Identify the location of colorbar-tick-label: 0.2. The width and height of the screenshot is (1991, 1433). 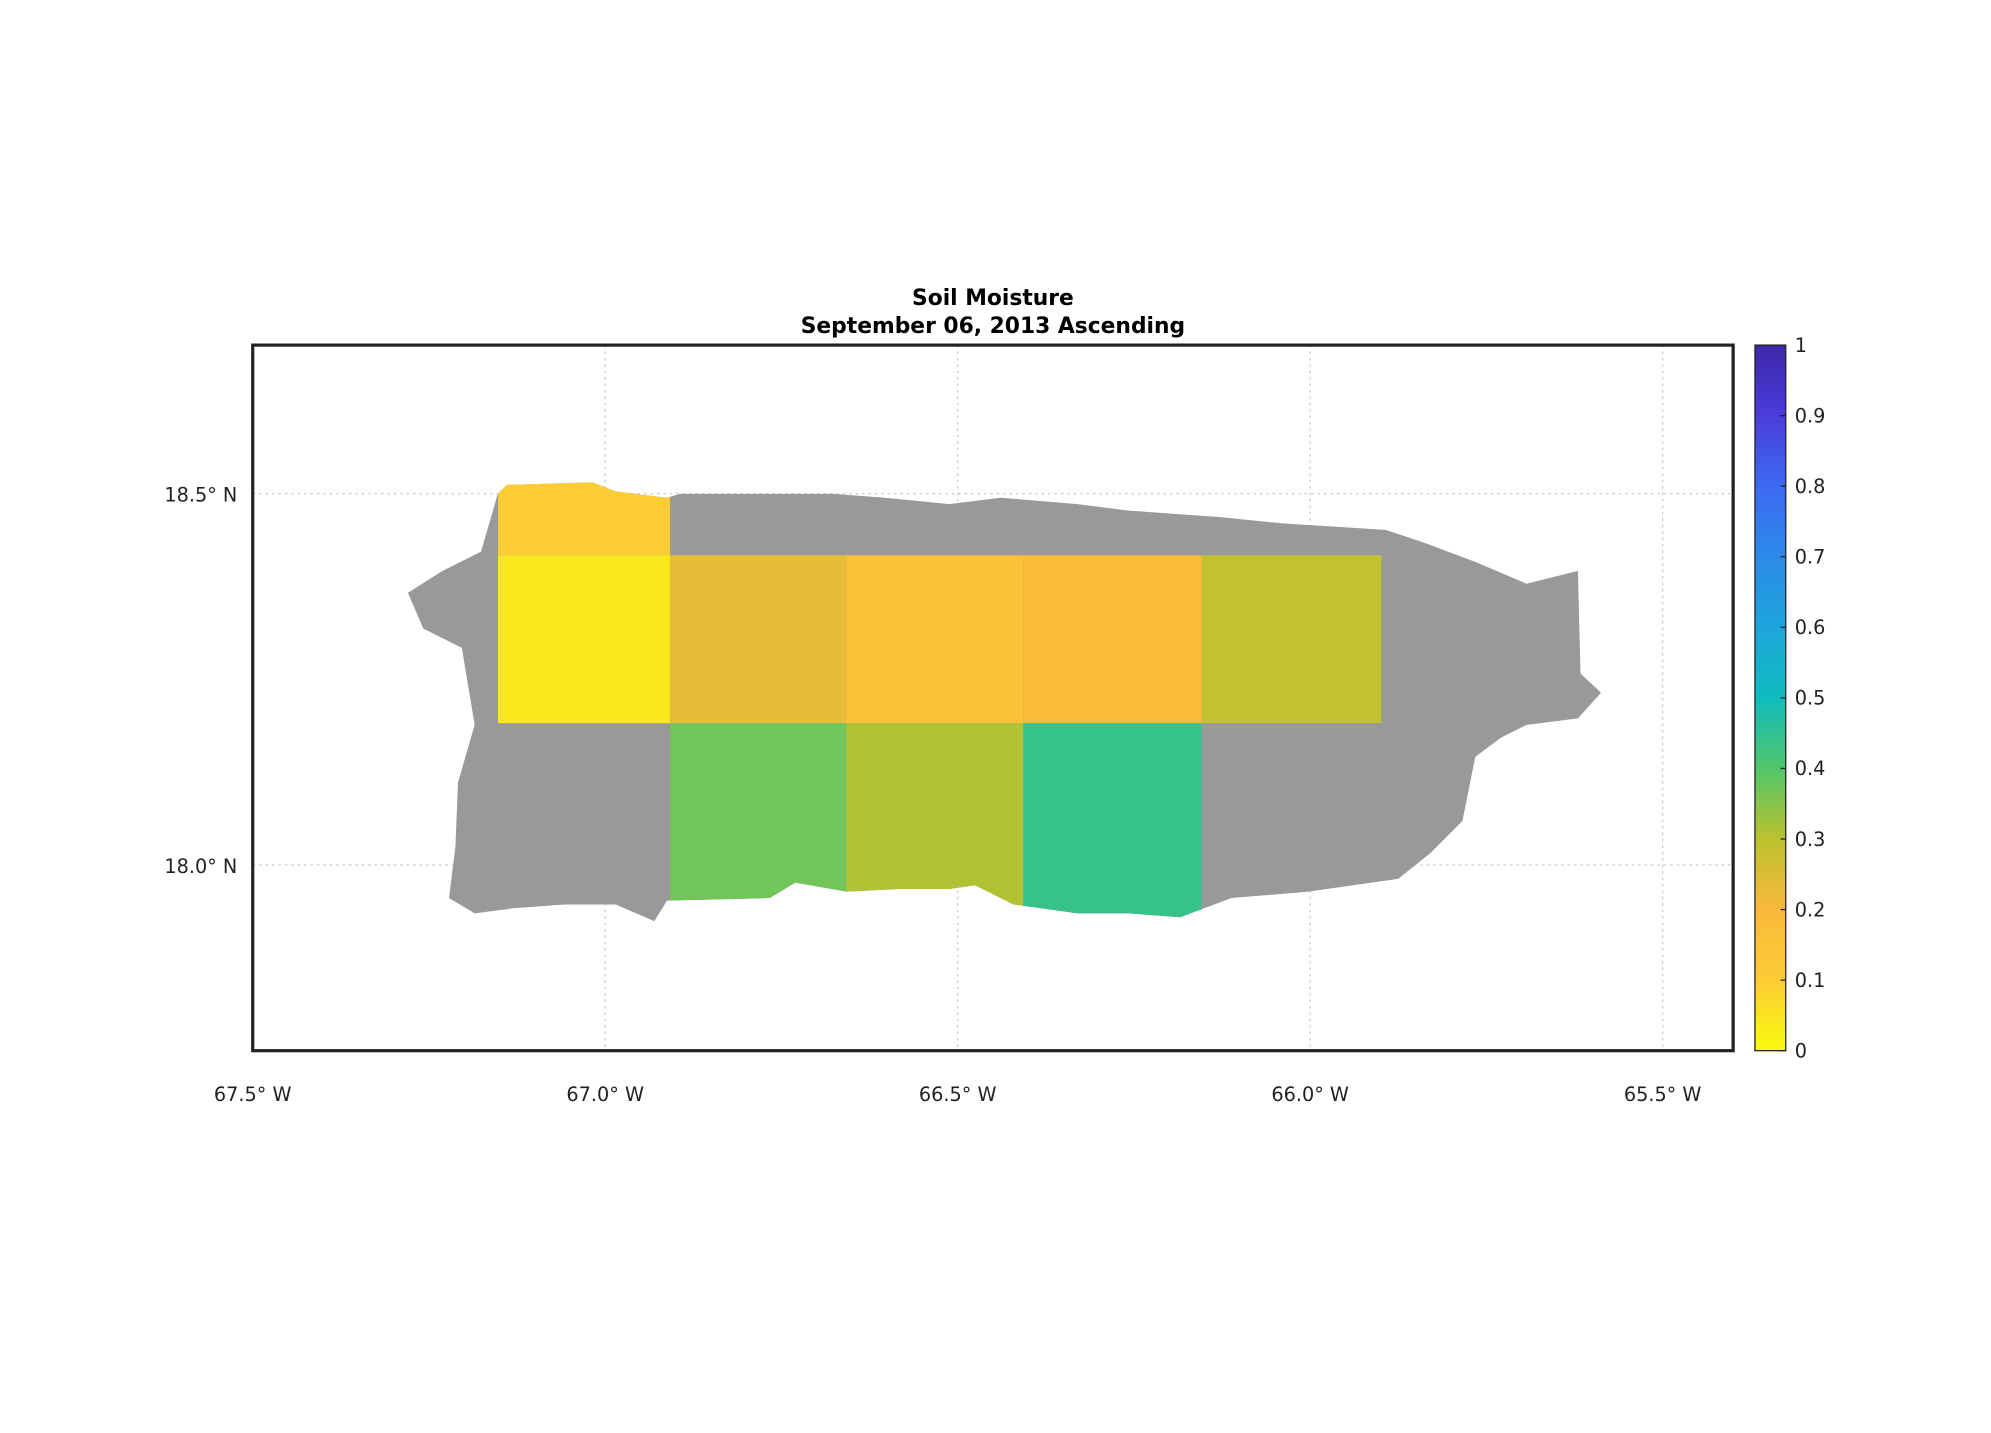
(1810, 909).